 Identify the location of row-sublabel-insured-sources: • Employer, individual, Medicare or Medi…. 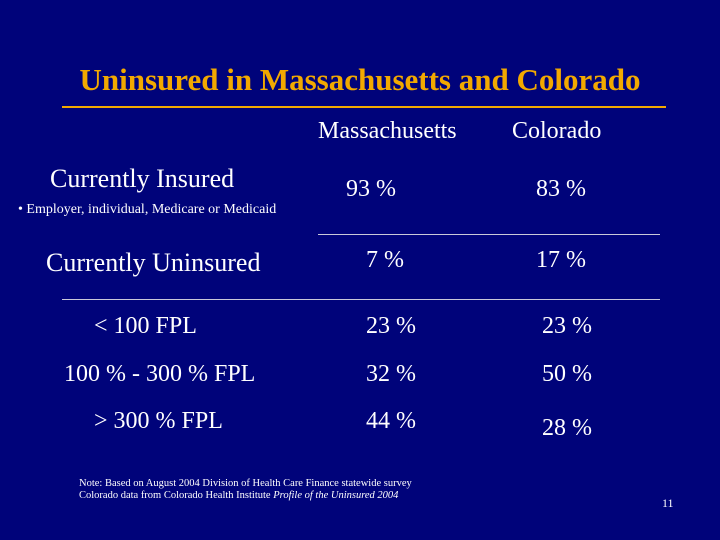
(147, 209).